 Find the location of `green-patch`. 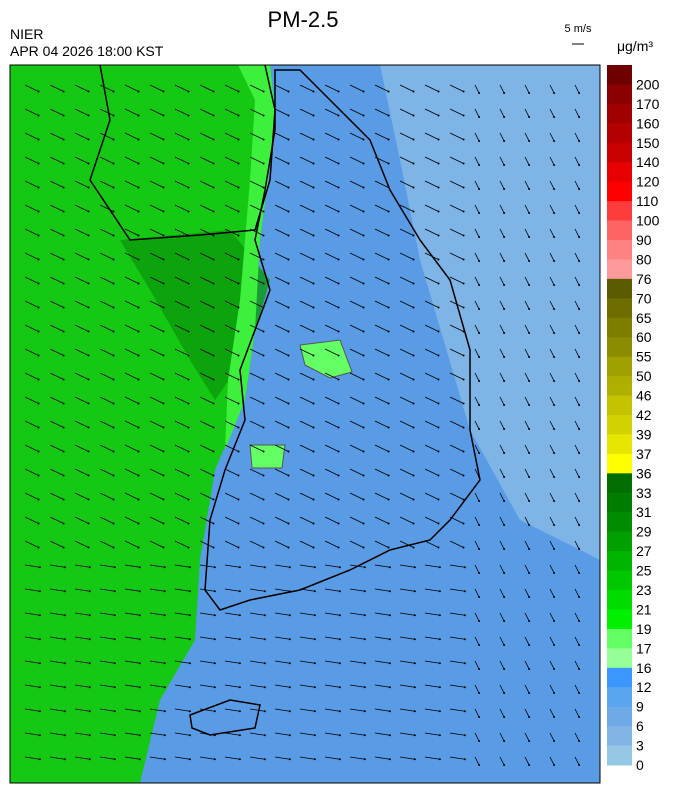

green-patch is located at coordinates (326, 359).